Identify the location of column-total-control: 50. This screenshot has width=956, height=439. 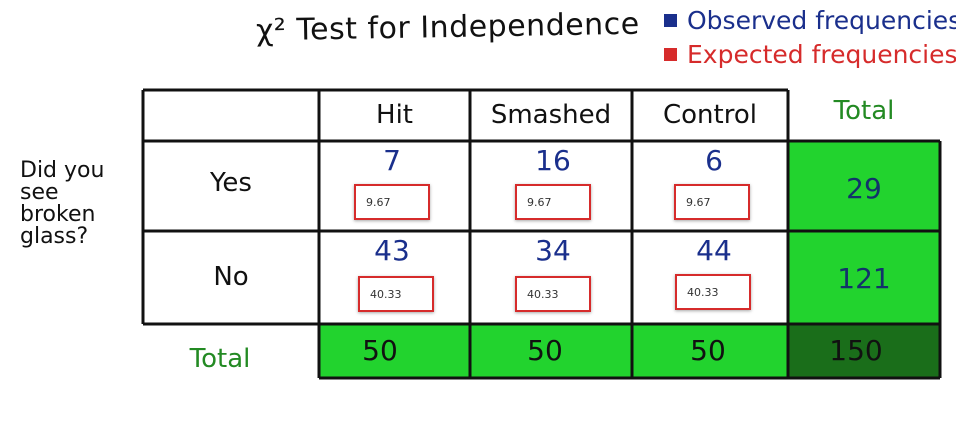
(708, 350).